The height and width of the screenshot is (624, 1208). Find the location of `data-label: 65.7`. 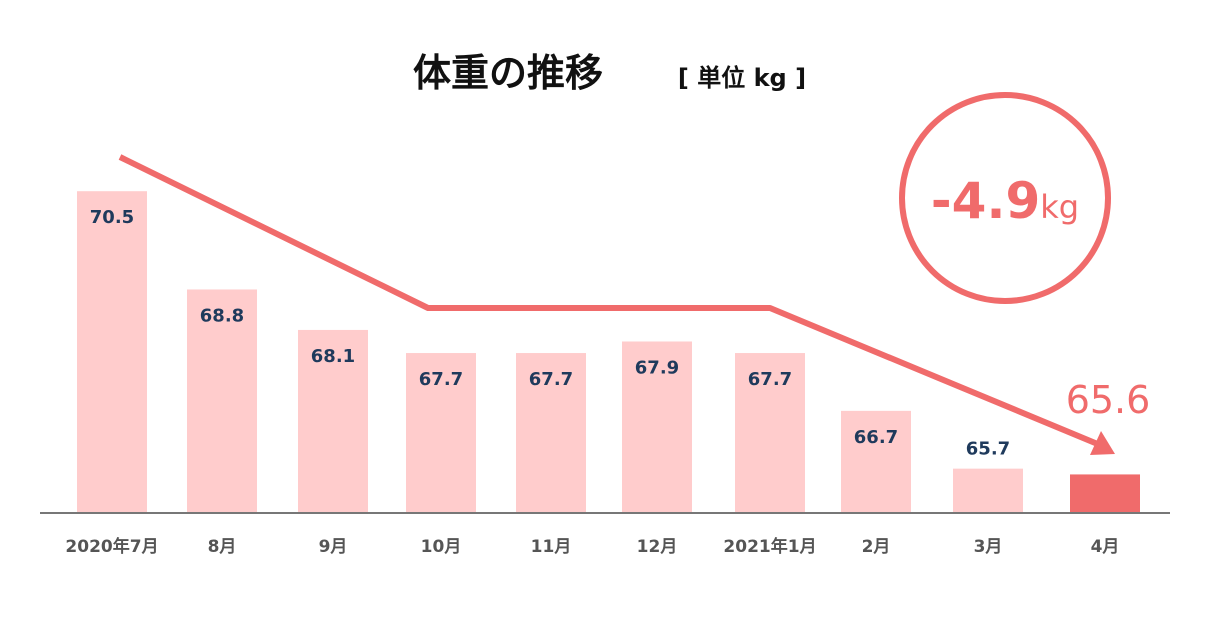

data-label: 65.7 is located at coordinates (988, 449).